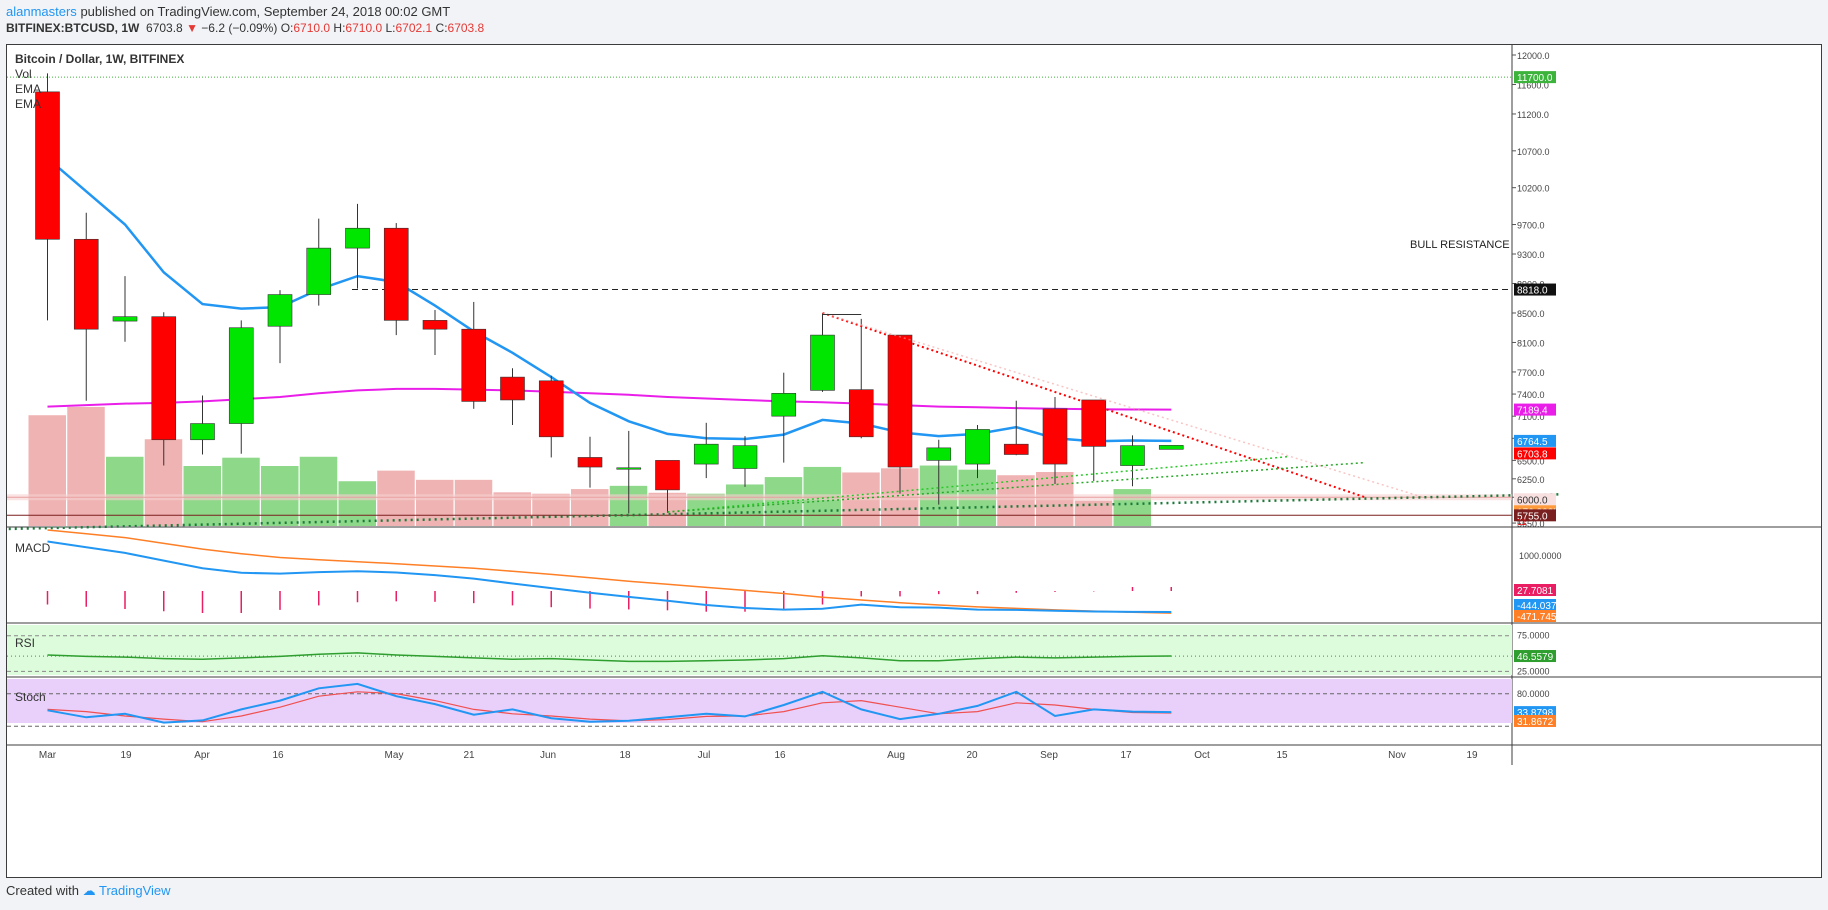 The image size is (1828, 910). Describe the element at coordinates (469, 755) in the screenshot. I see `time-axis-label: 21` at that location.